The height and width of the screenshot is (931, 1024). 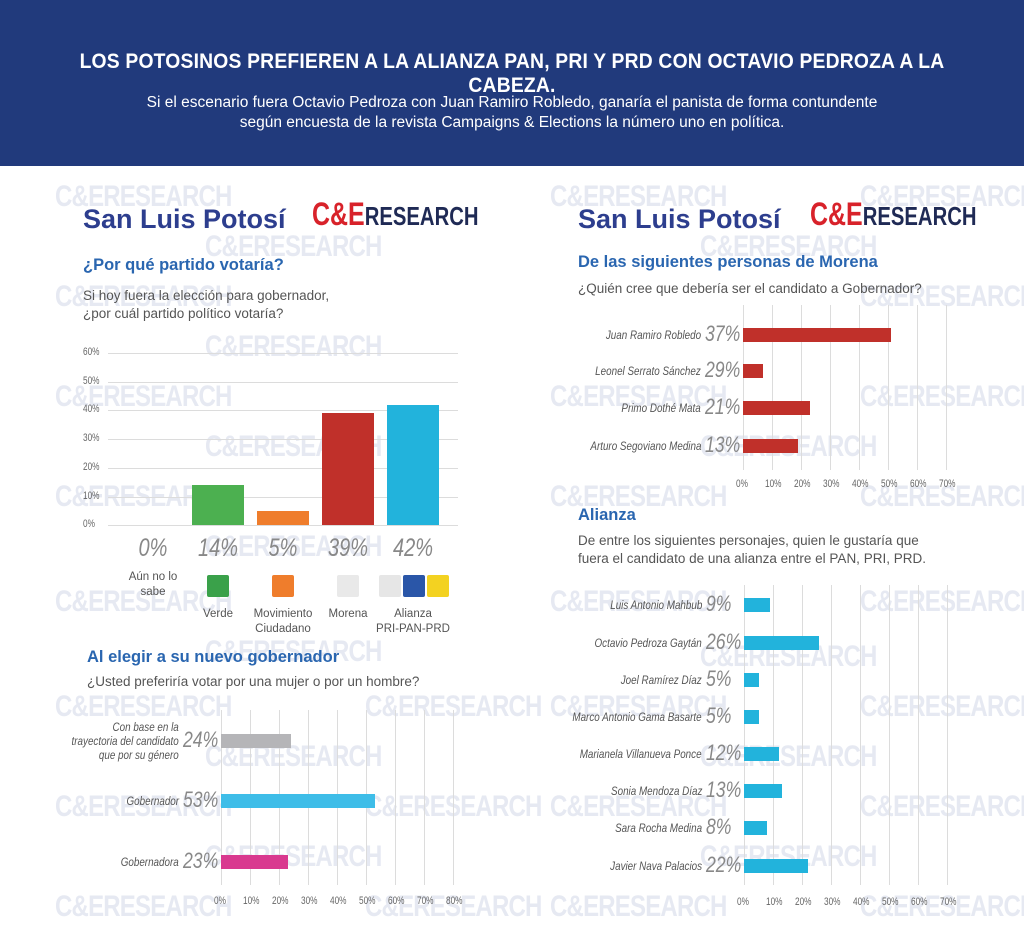 What do you see at coordinates (283, 586) in the screenshot?
I see `movimiento-ciudadano-logo-icon` at bounding box center [283, 586].